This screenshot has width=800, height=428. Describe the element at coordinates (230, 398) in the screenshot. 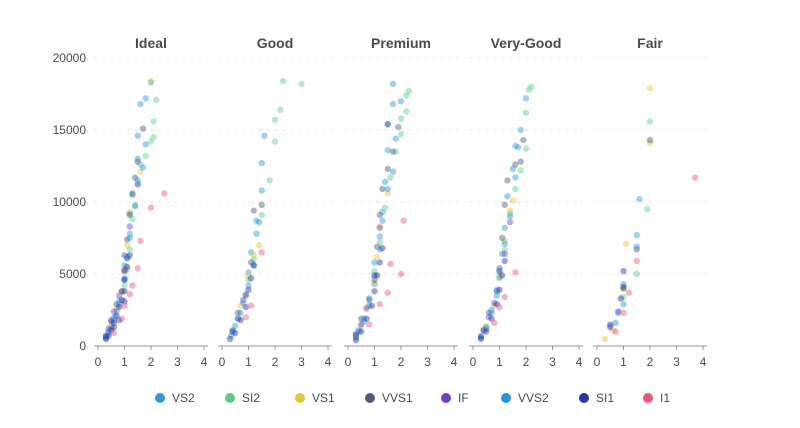

I see `legend-marker-si2` at that location.